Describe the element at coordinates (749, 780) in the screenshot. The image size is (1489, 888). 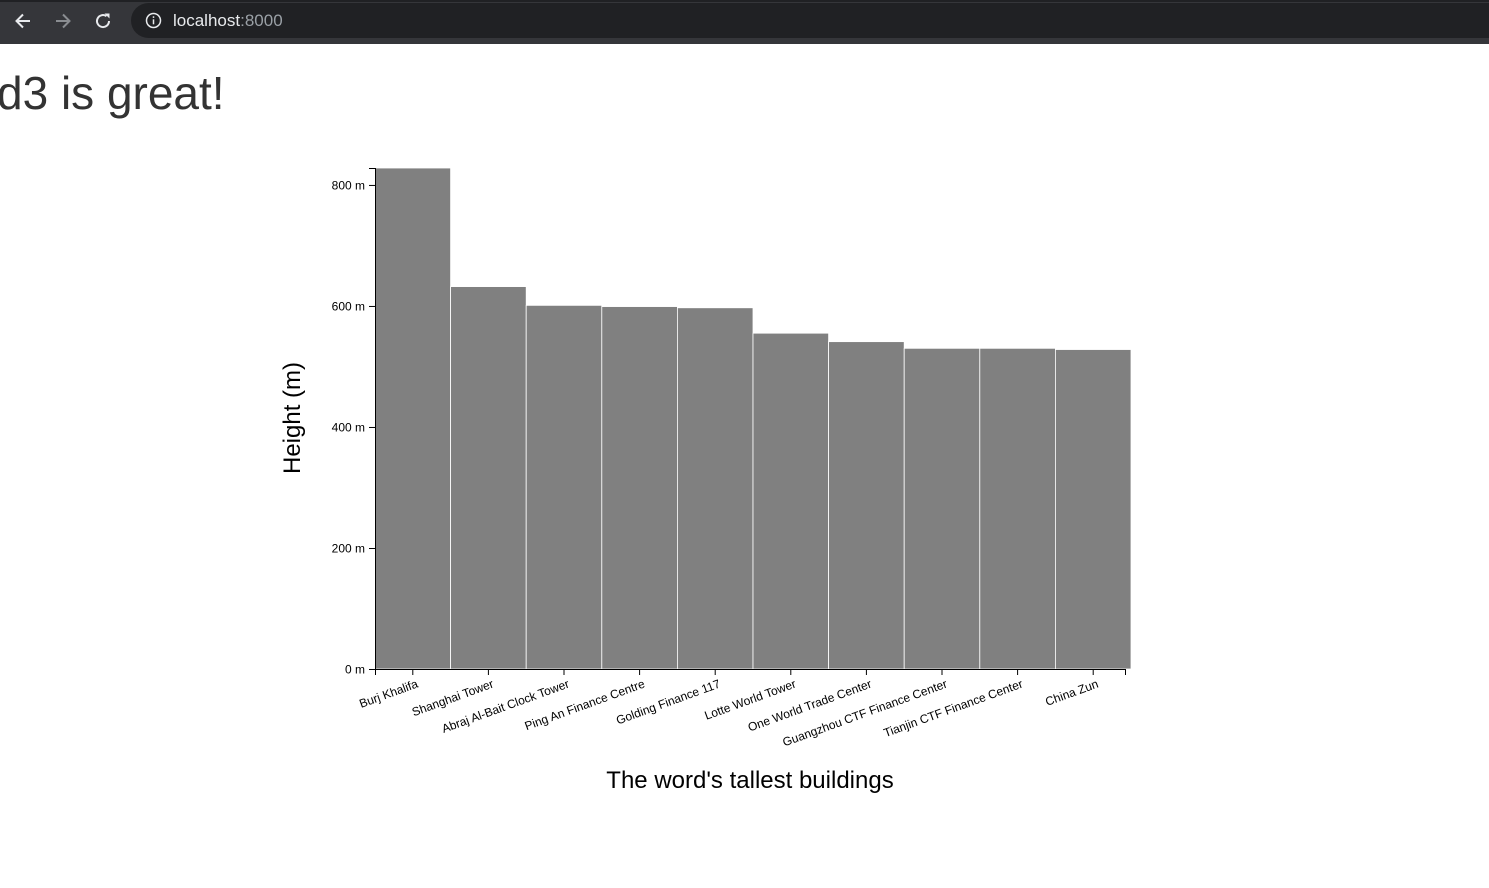
I see `x-axis-title: The word's tallest buildings` at that location.